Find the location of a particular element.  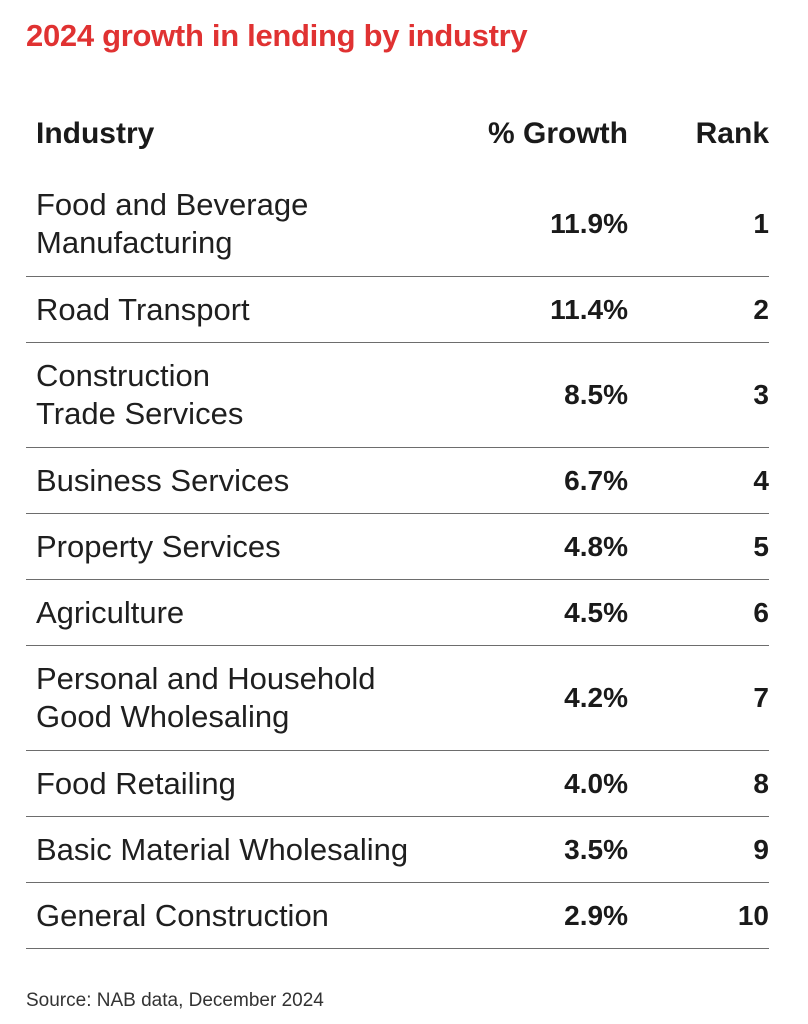

table-row: Food and Beverage Manufacturing 11.9% 1 is located at coordinates (397, 224).